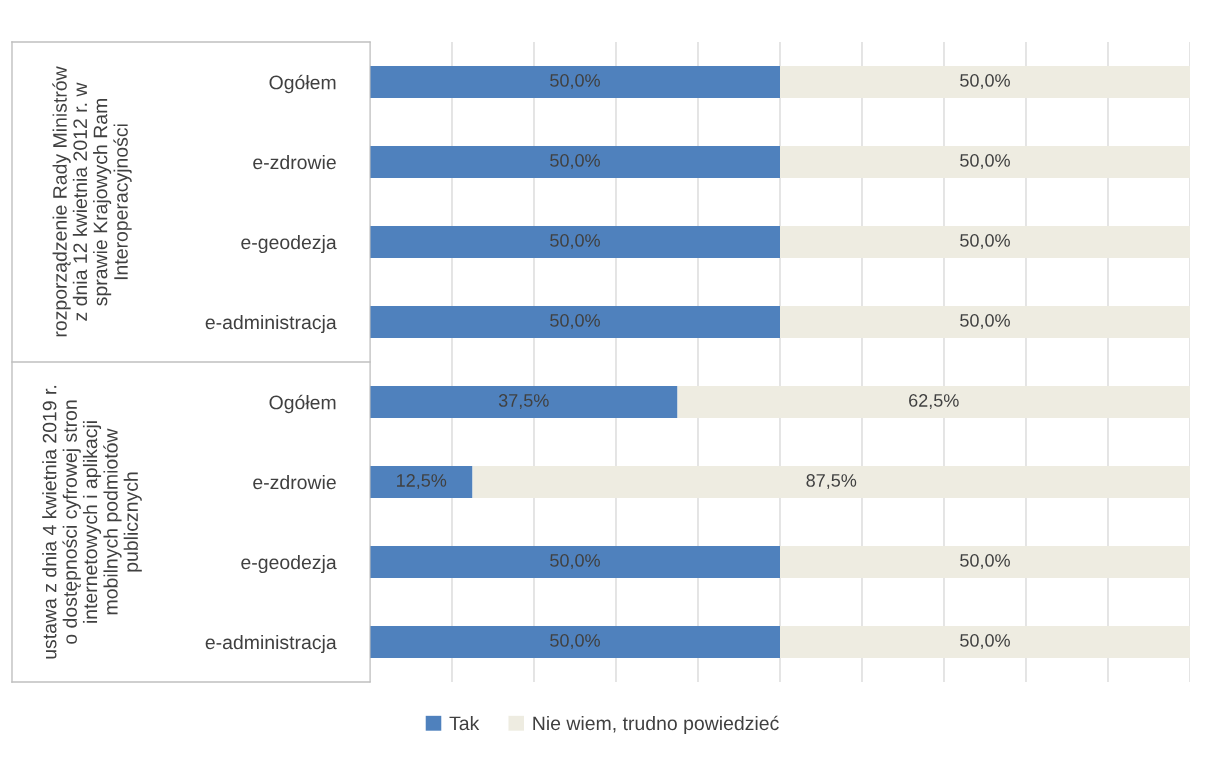 The image size is (1205, 763). I want to click on data-label: 12,5%, so click(422, 481).